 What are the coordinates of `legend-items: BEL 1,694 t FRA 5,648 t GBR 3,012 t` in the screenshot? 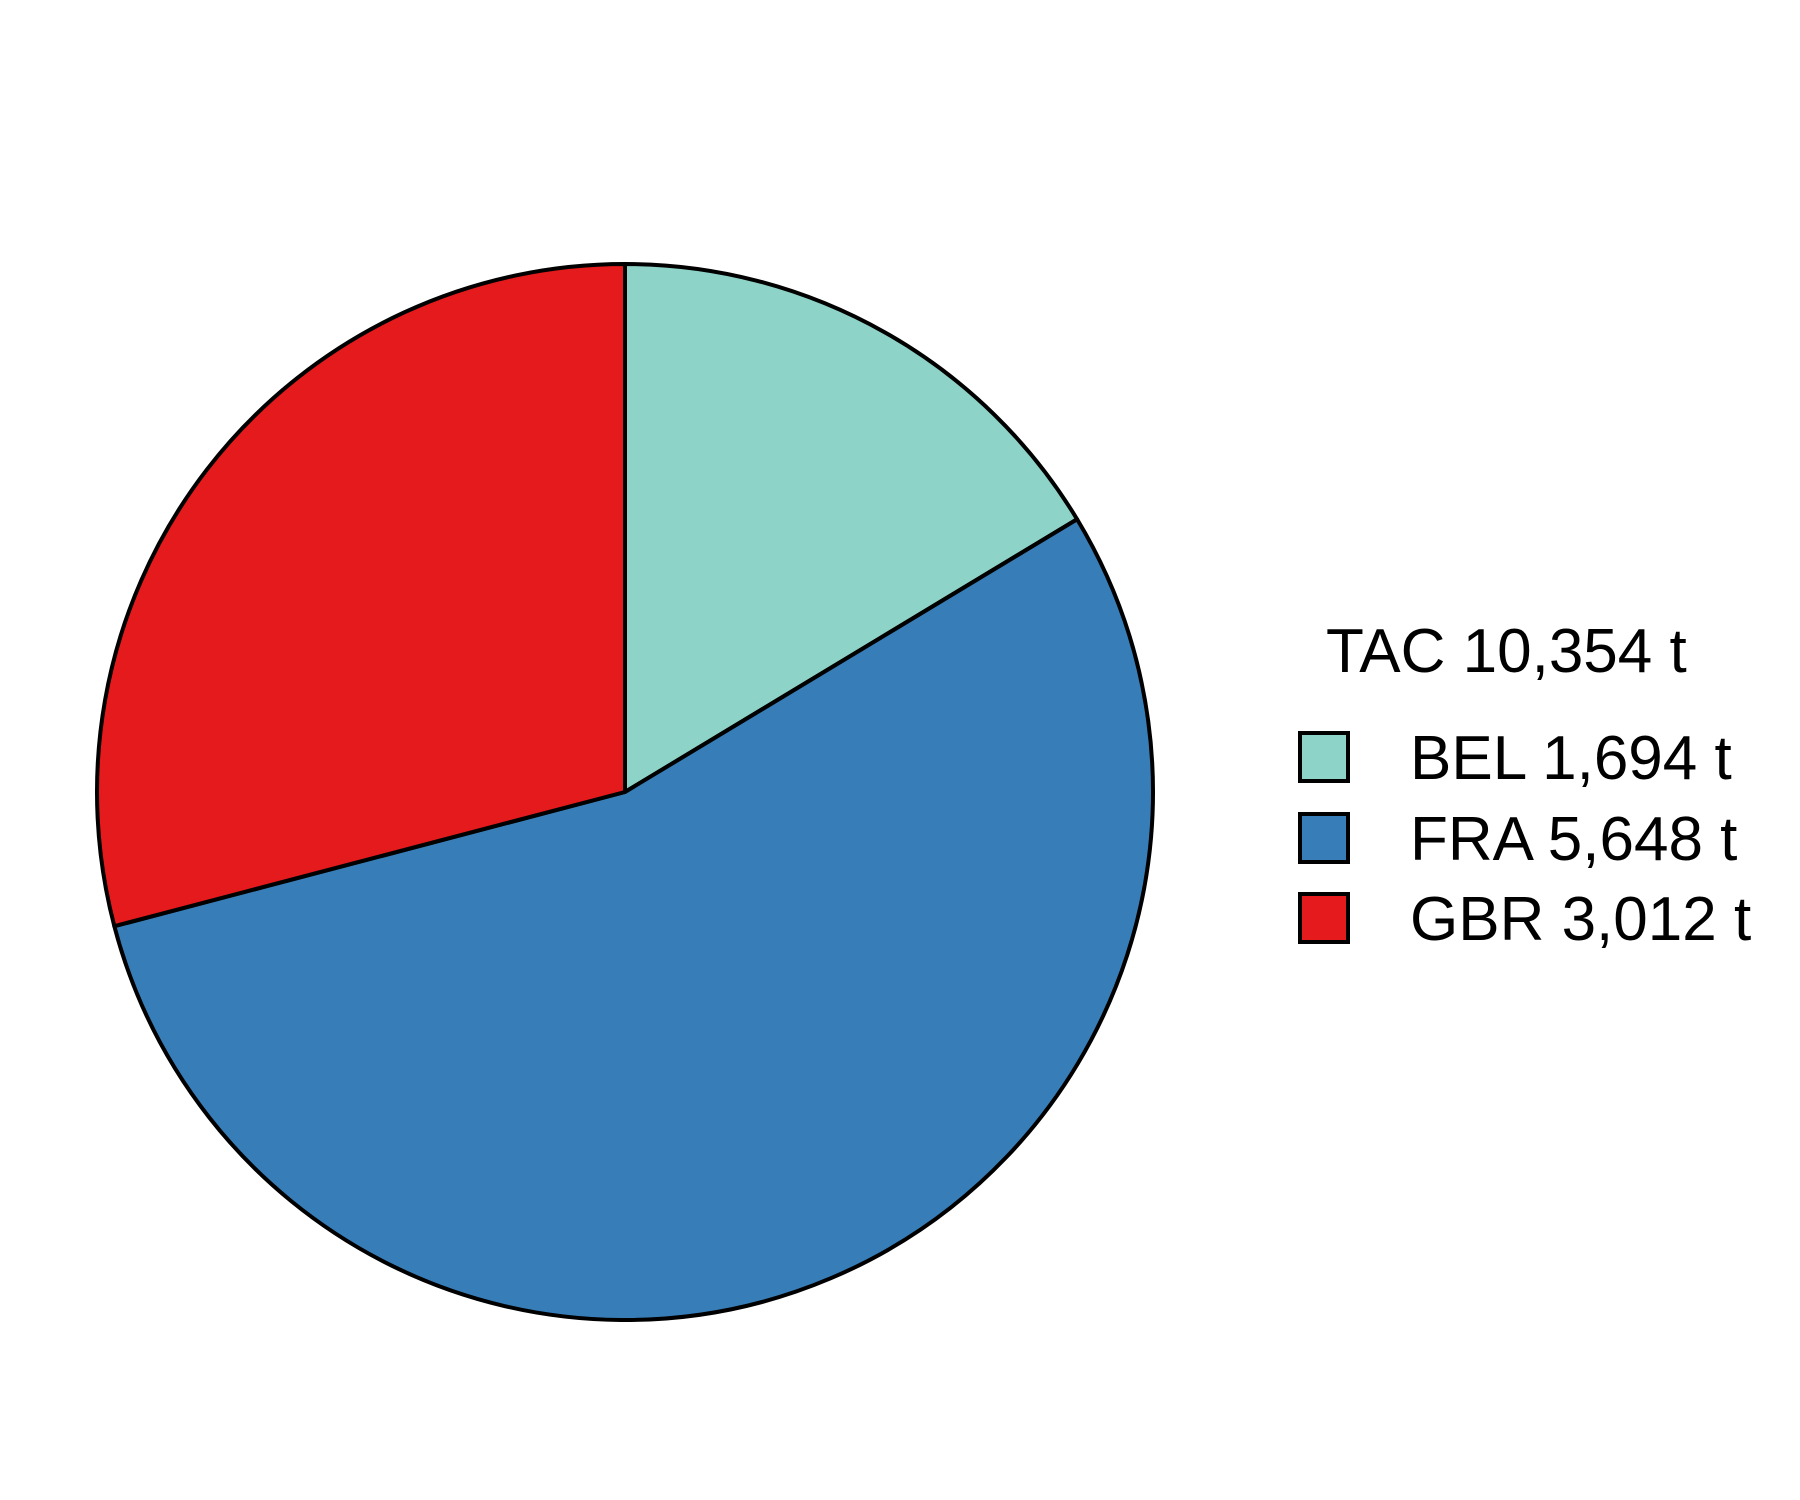 It's located at (1524, 839).